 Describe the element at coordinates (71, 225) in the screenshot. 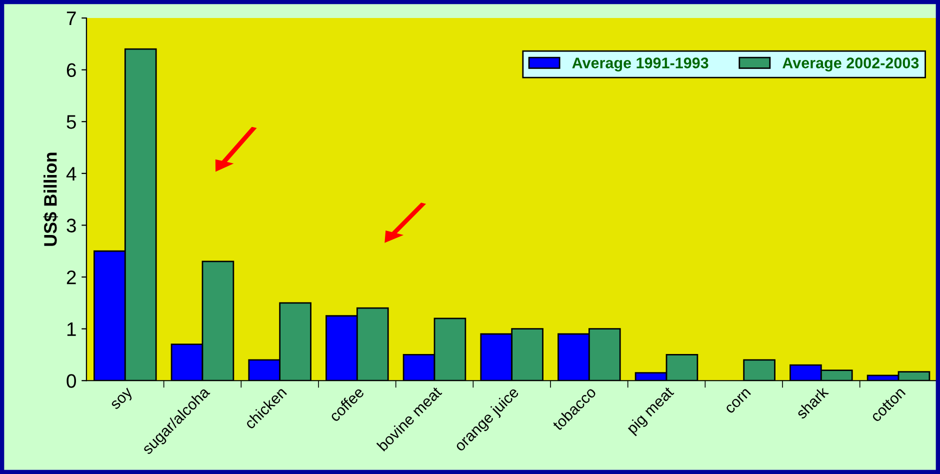

I see `y-tick-label: 3` at that location.